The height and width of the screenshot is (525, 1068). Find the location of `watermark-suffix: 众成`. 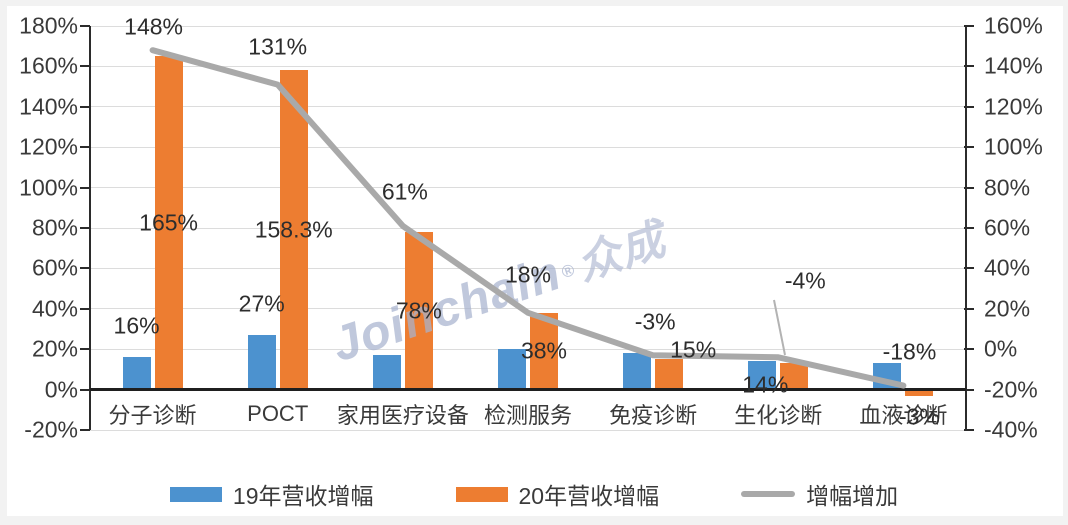

watermark-suffix: 众成 is located at coordinates (621, 252).